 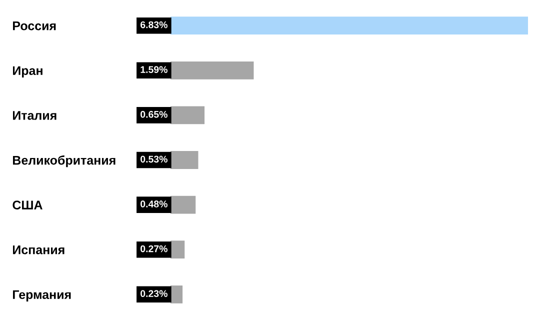 What do you see at coordinates (27, 72) in the screenshot?
I see `y-tick-label: Иран` at bounding box center [27, 72].